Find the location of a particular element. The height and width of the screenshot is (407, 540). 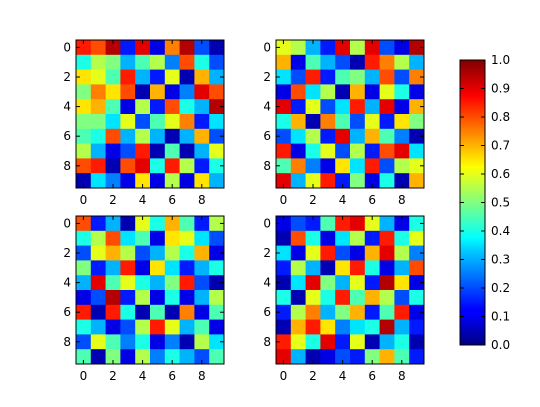

y-tick-label: 0 is located at coordinates (267, 223).